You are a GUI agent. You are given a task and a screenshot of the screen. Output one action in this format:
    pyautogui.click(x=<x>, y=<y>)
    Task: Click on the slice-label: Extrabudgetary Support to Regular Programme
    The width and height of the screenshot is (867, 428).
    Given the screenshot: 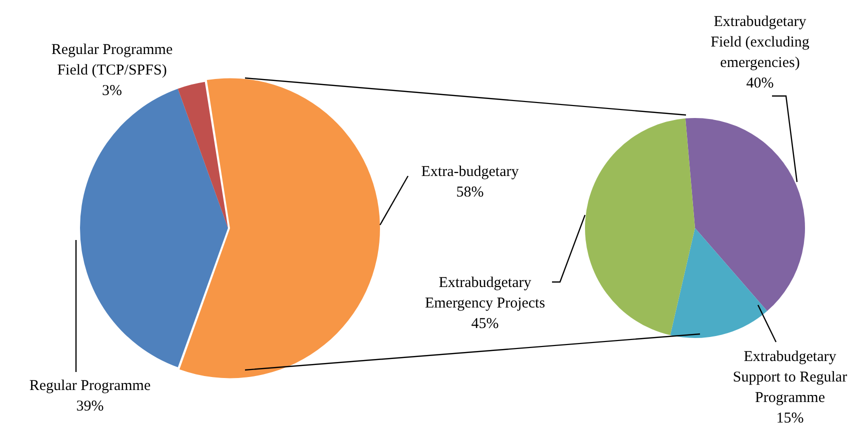 What is the action you would take?
    pyautogui.click(x=790, y=377)
    